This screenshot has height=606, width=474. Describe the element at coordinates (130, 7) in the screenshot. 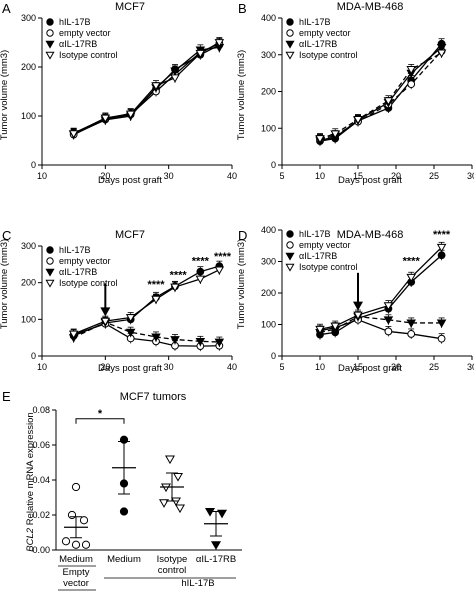

I see `panel-a-title: MCF7` at that location.